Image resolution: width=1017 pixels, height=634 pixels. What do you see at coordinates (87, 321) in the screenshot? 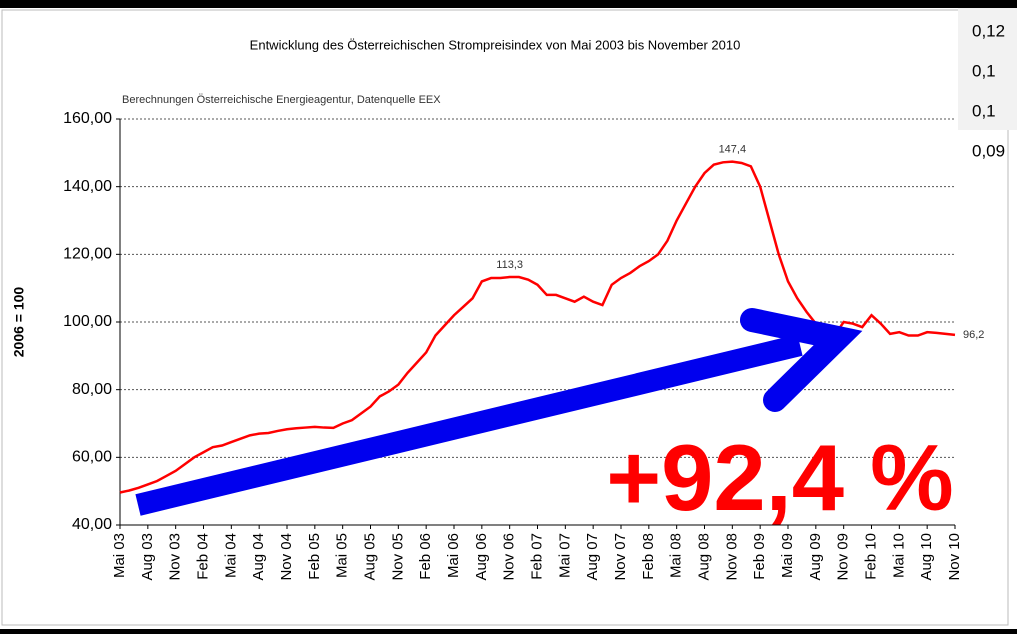
I see `y-tick-label: 100,00` at bounding box center [87, 321].